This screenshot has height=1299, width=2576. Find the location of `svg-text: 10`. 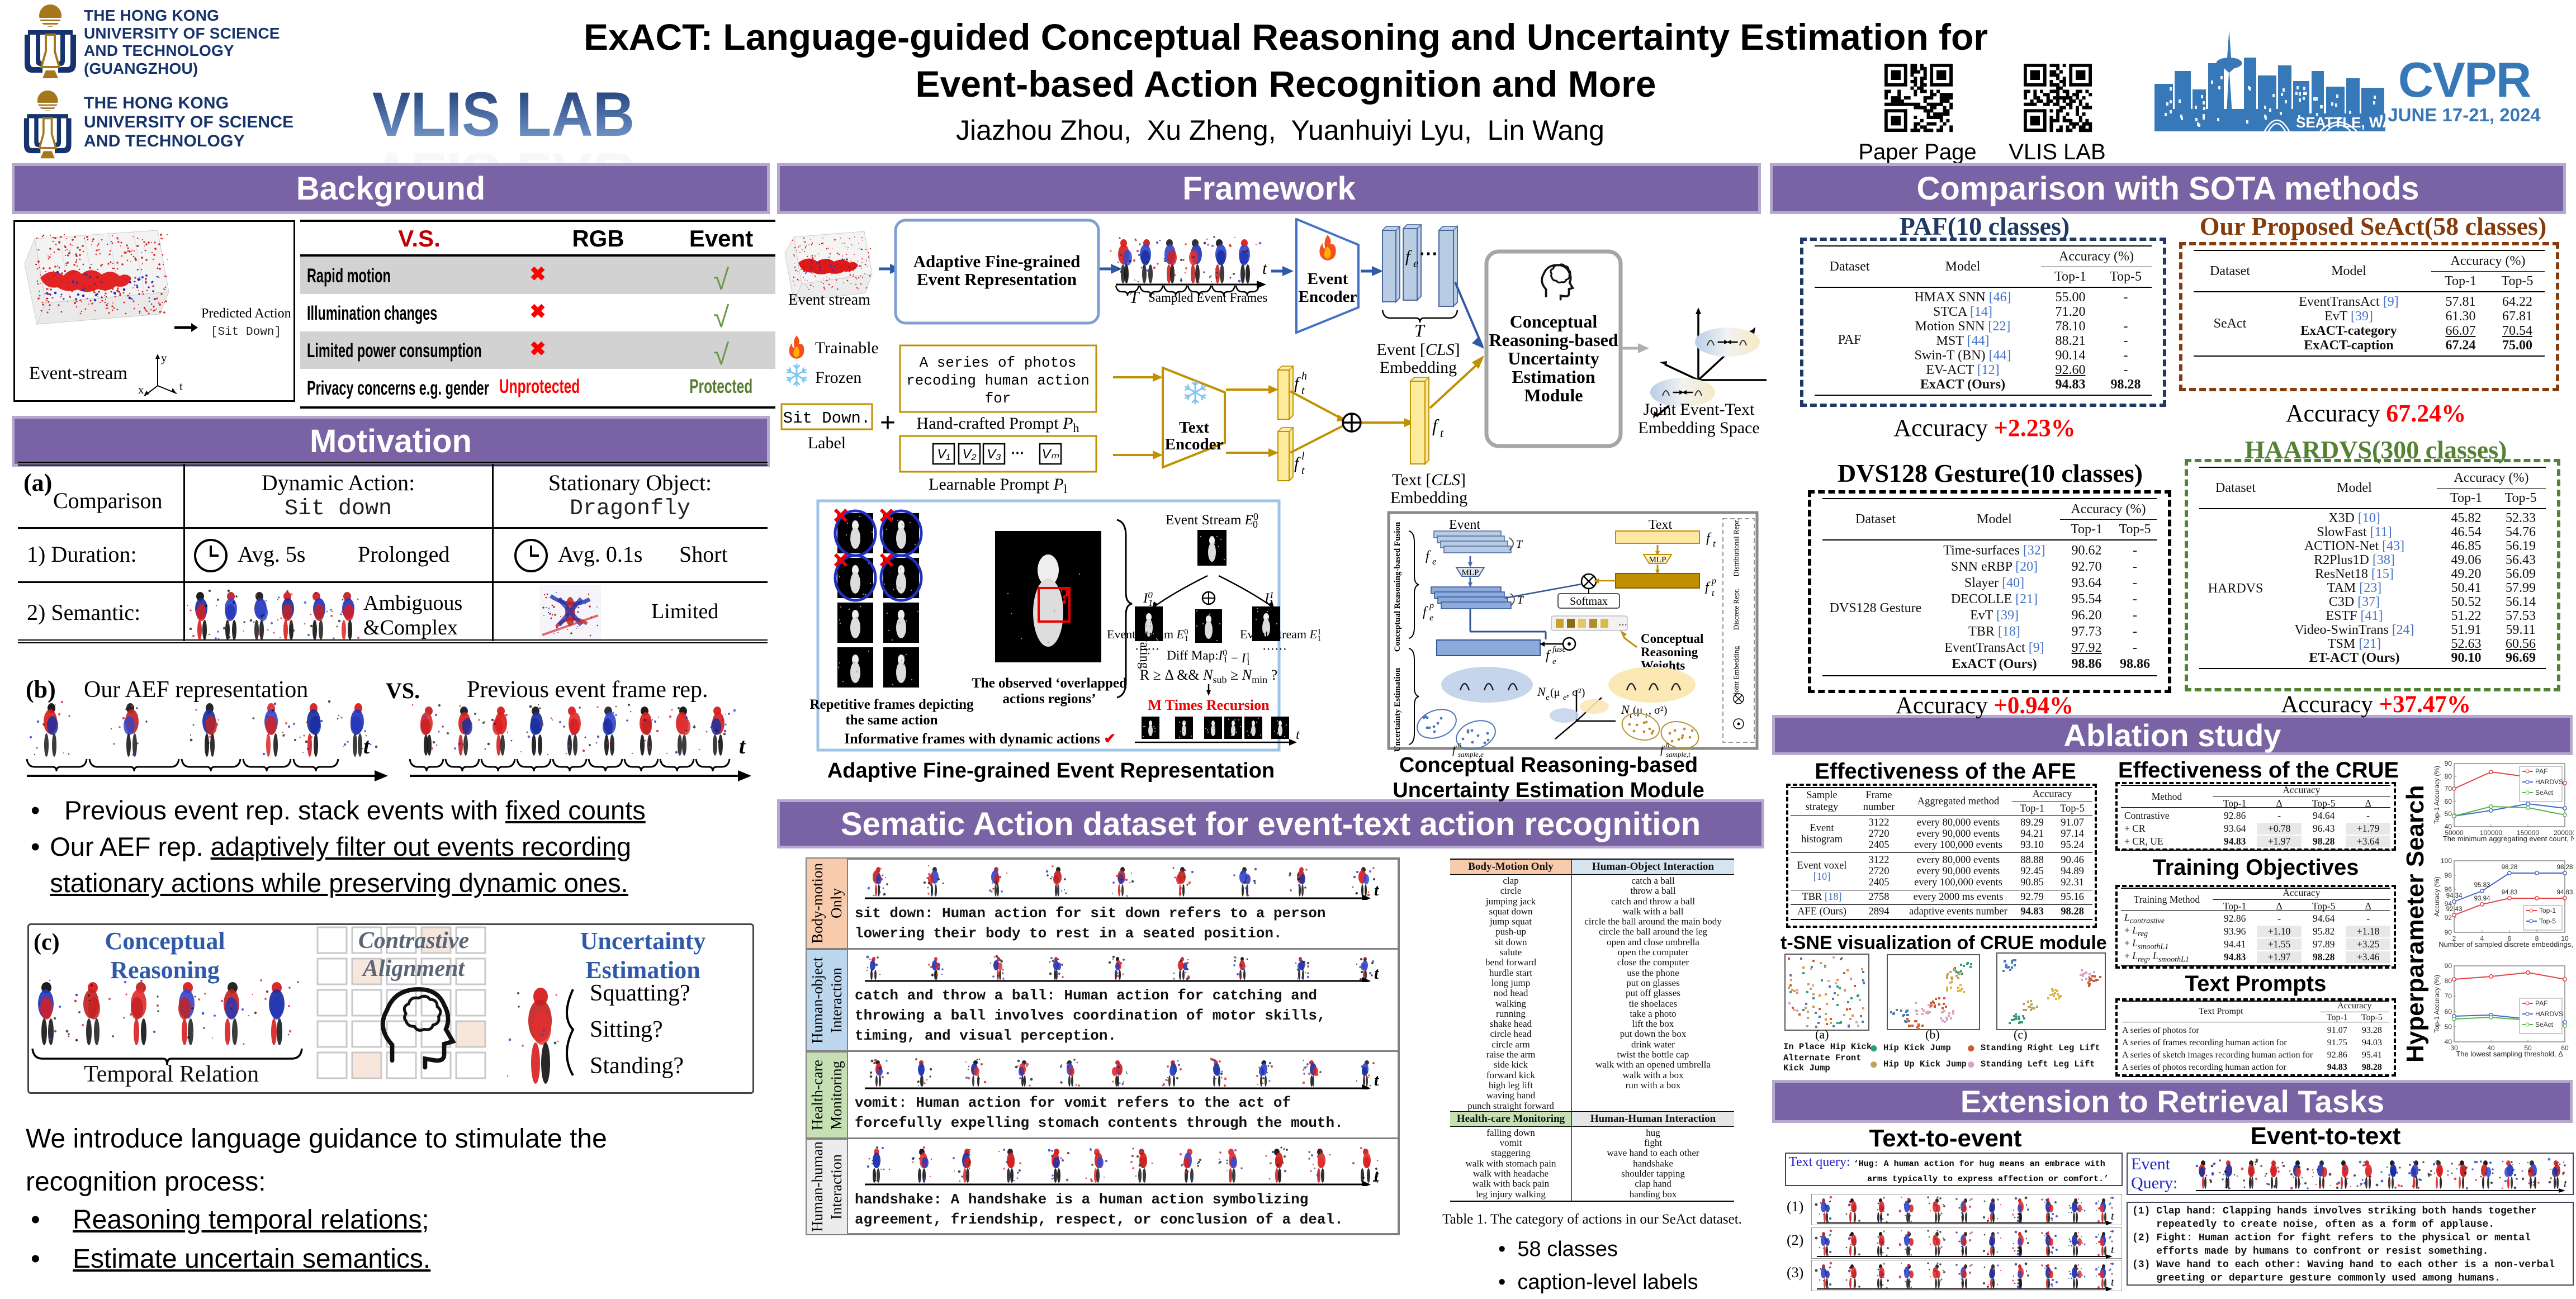

svg-text: 10 is located at coordinates (2565, 939).